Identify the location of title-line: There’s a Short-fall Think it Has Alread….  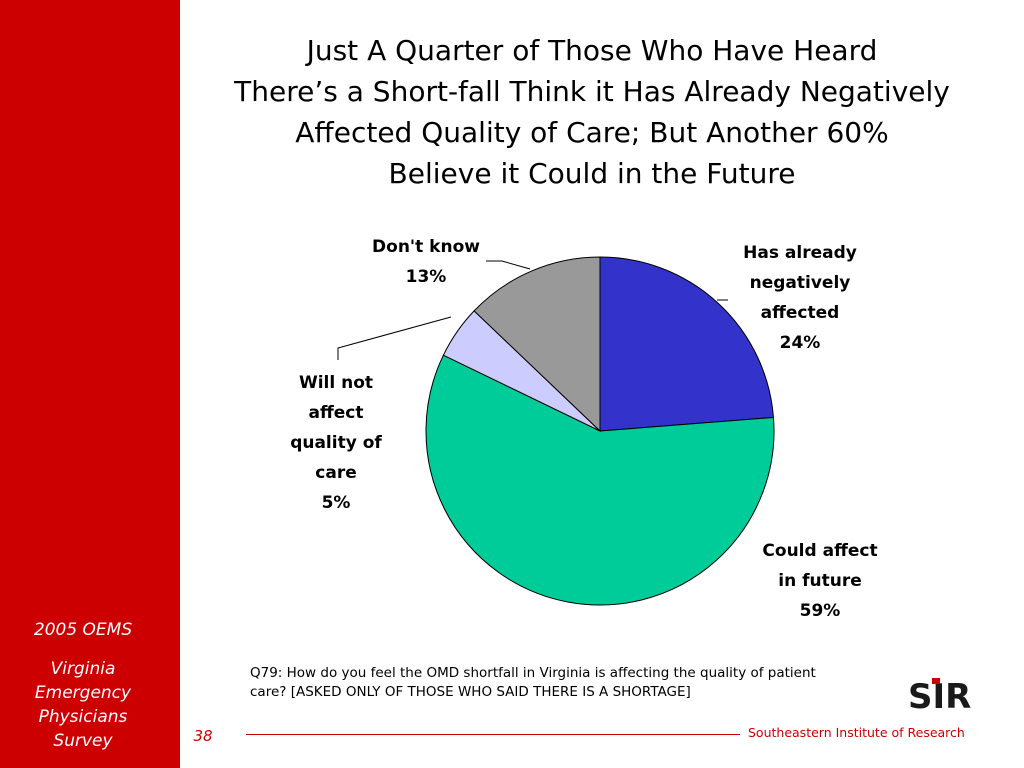
(592, 91).